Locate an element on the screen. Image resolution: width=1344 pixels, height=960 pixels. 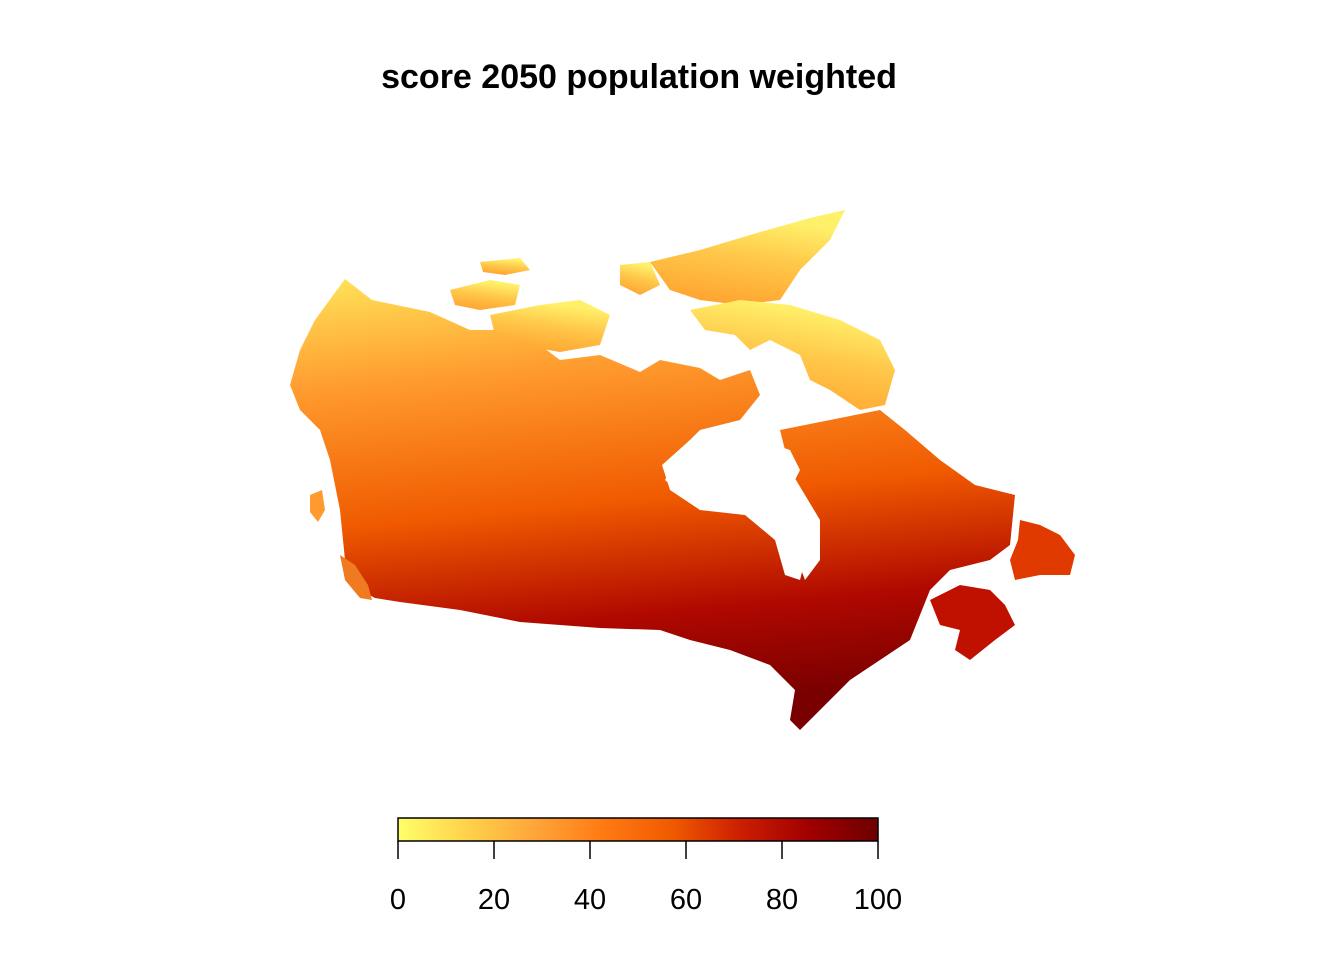
legend-tick-label: 40 is located at coordinates (590, 900).